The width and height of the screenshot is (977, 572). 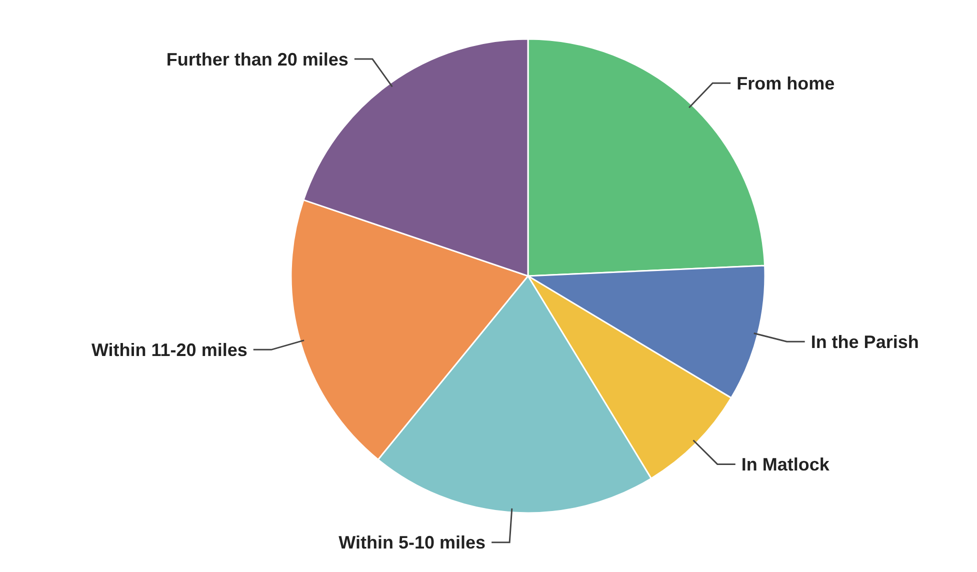 I want to click on slice-label: In the Parish, so click(x=864, y=342).